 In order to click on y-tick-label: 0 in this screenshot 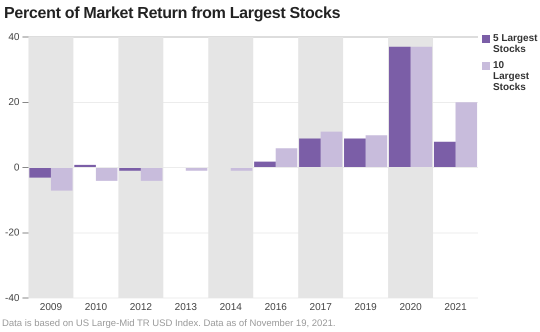, I will do `click(17, 168)`.